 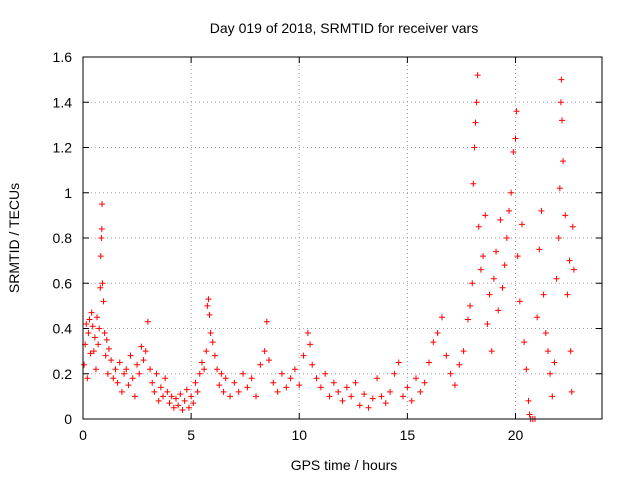 What do you see at coordinates (68, 193) in the screenshot?
I see `y-tick-label: 1` at bounding box center [68, 193].